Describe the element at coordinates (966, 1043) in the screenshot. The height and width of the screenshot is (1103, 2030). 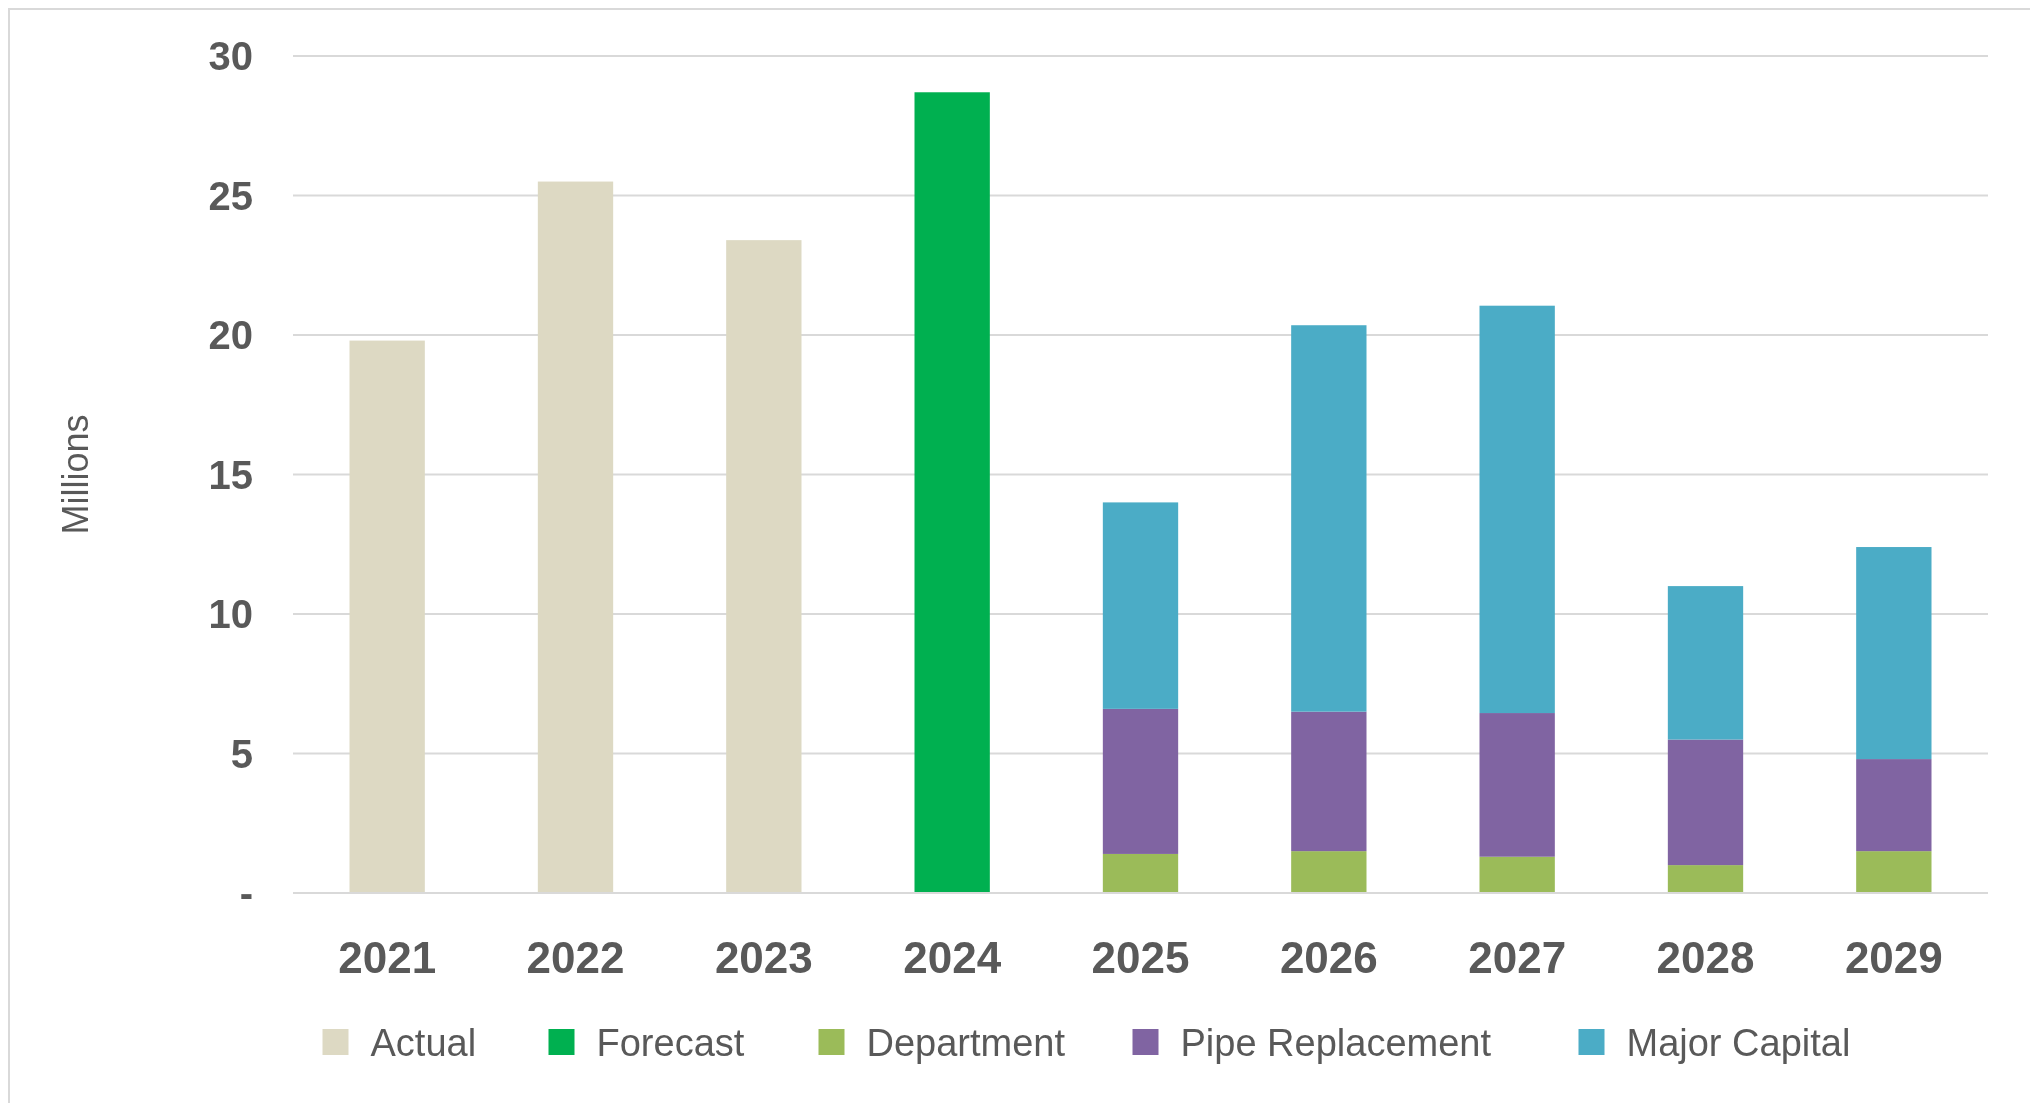
I see `legend-label: Department` at that location.